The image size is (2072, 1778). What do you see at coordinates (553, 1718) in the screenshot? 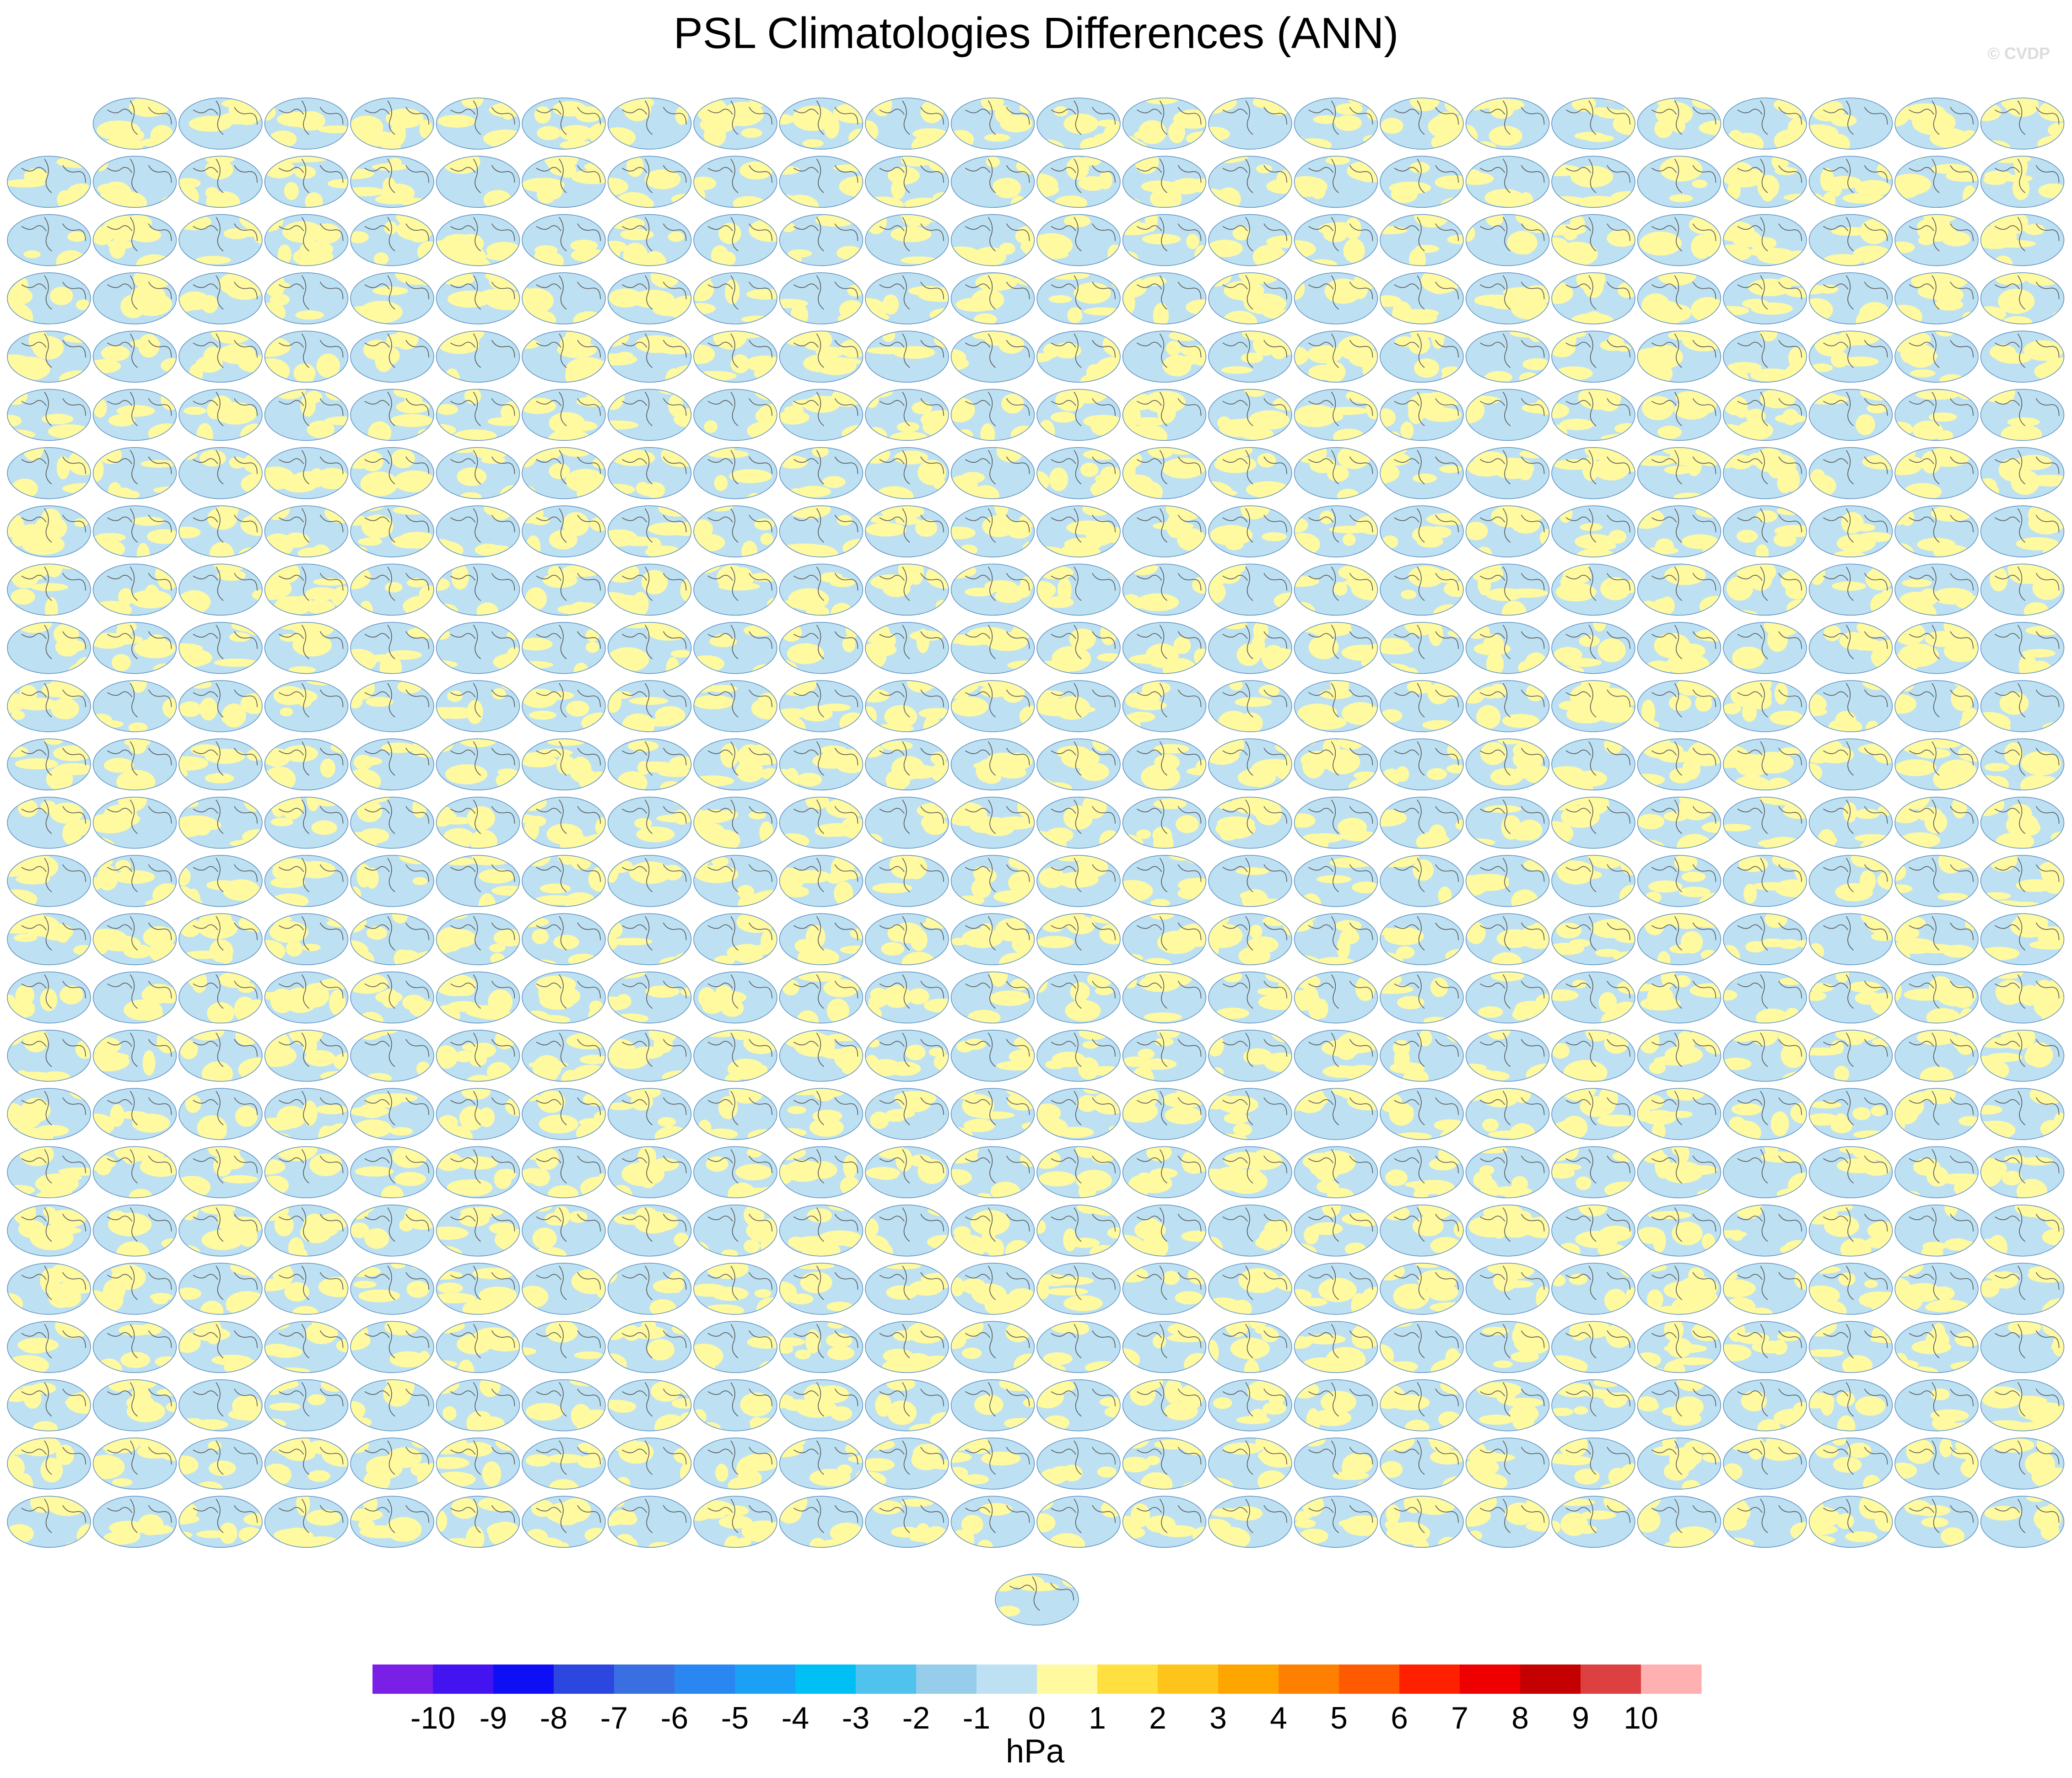
I see `colorbar-tick-label: -8` at bounding box center [553, 1718].